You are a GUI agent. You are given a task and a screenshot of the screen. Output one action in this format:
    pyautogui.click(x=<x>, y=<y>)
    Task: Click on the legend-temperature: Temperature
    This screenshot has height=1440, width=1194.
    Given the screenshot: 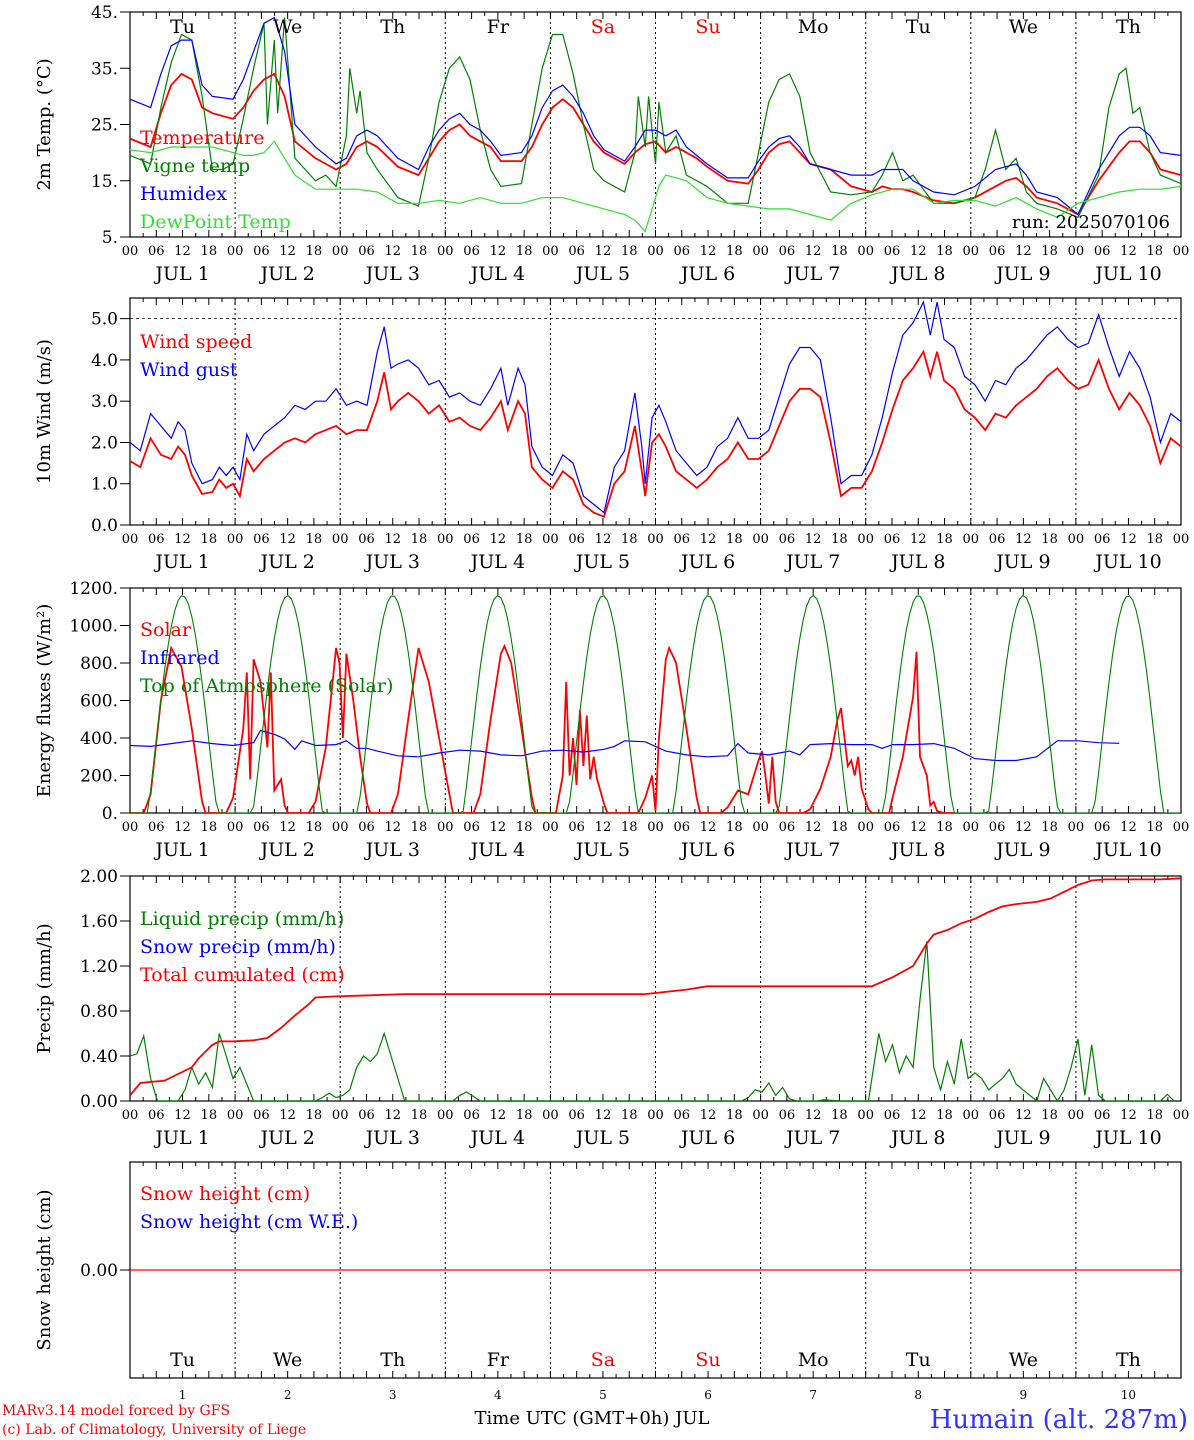 What is the action you would take?
    pyautogui.click(x=202, y=138)
    